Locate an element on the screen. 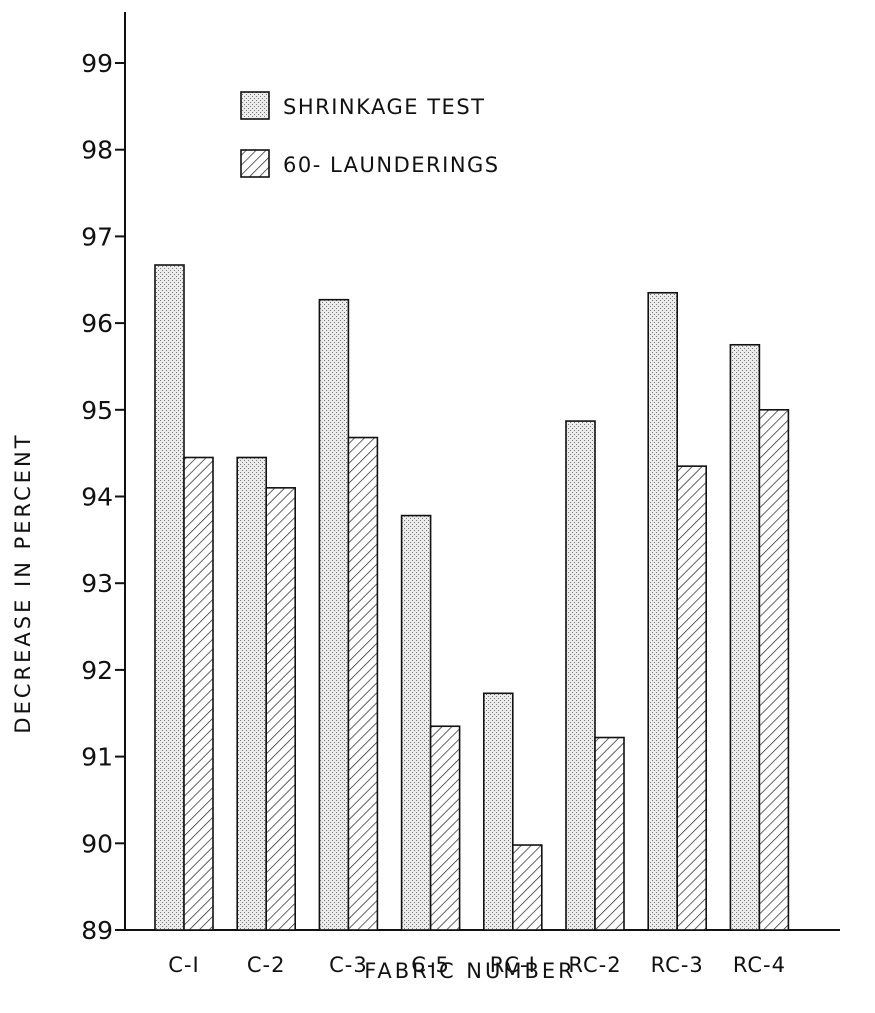 This screenshot has width=875, height=1013. y-tick-label: 93 is located at coordinates (97, 583).